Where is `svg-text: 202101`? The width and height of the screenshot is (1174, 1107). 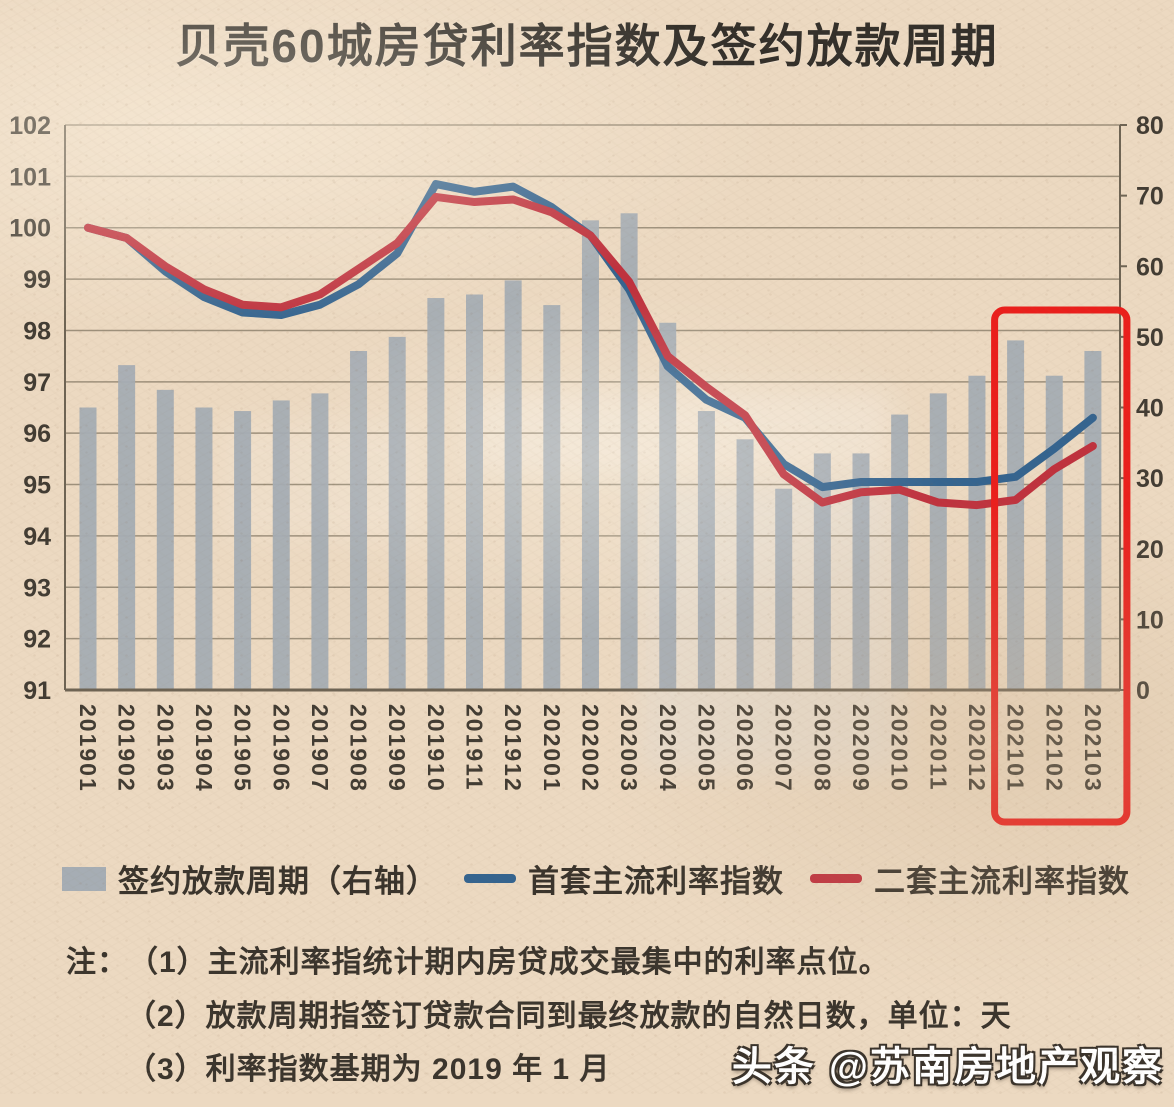
svg-text: 202101 is located at coordinates (1016, 748).